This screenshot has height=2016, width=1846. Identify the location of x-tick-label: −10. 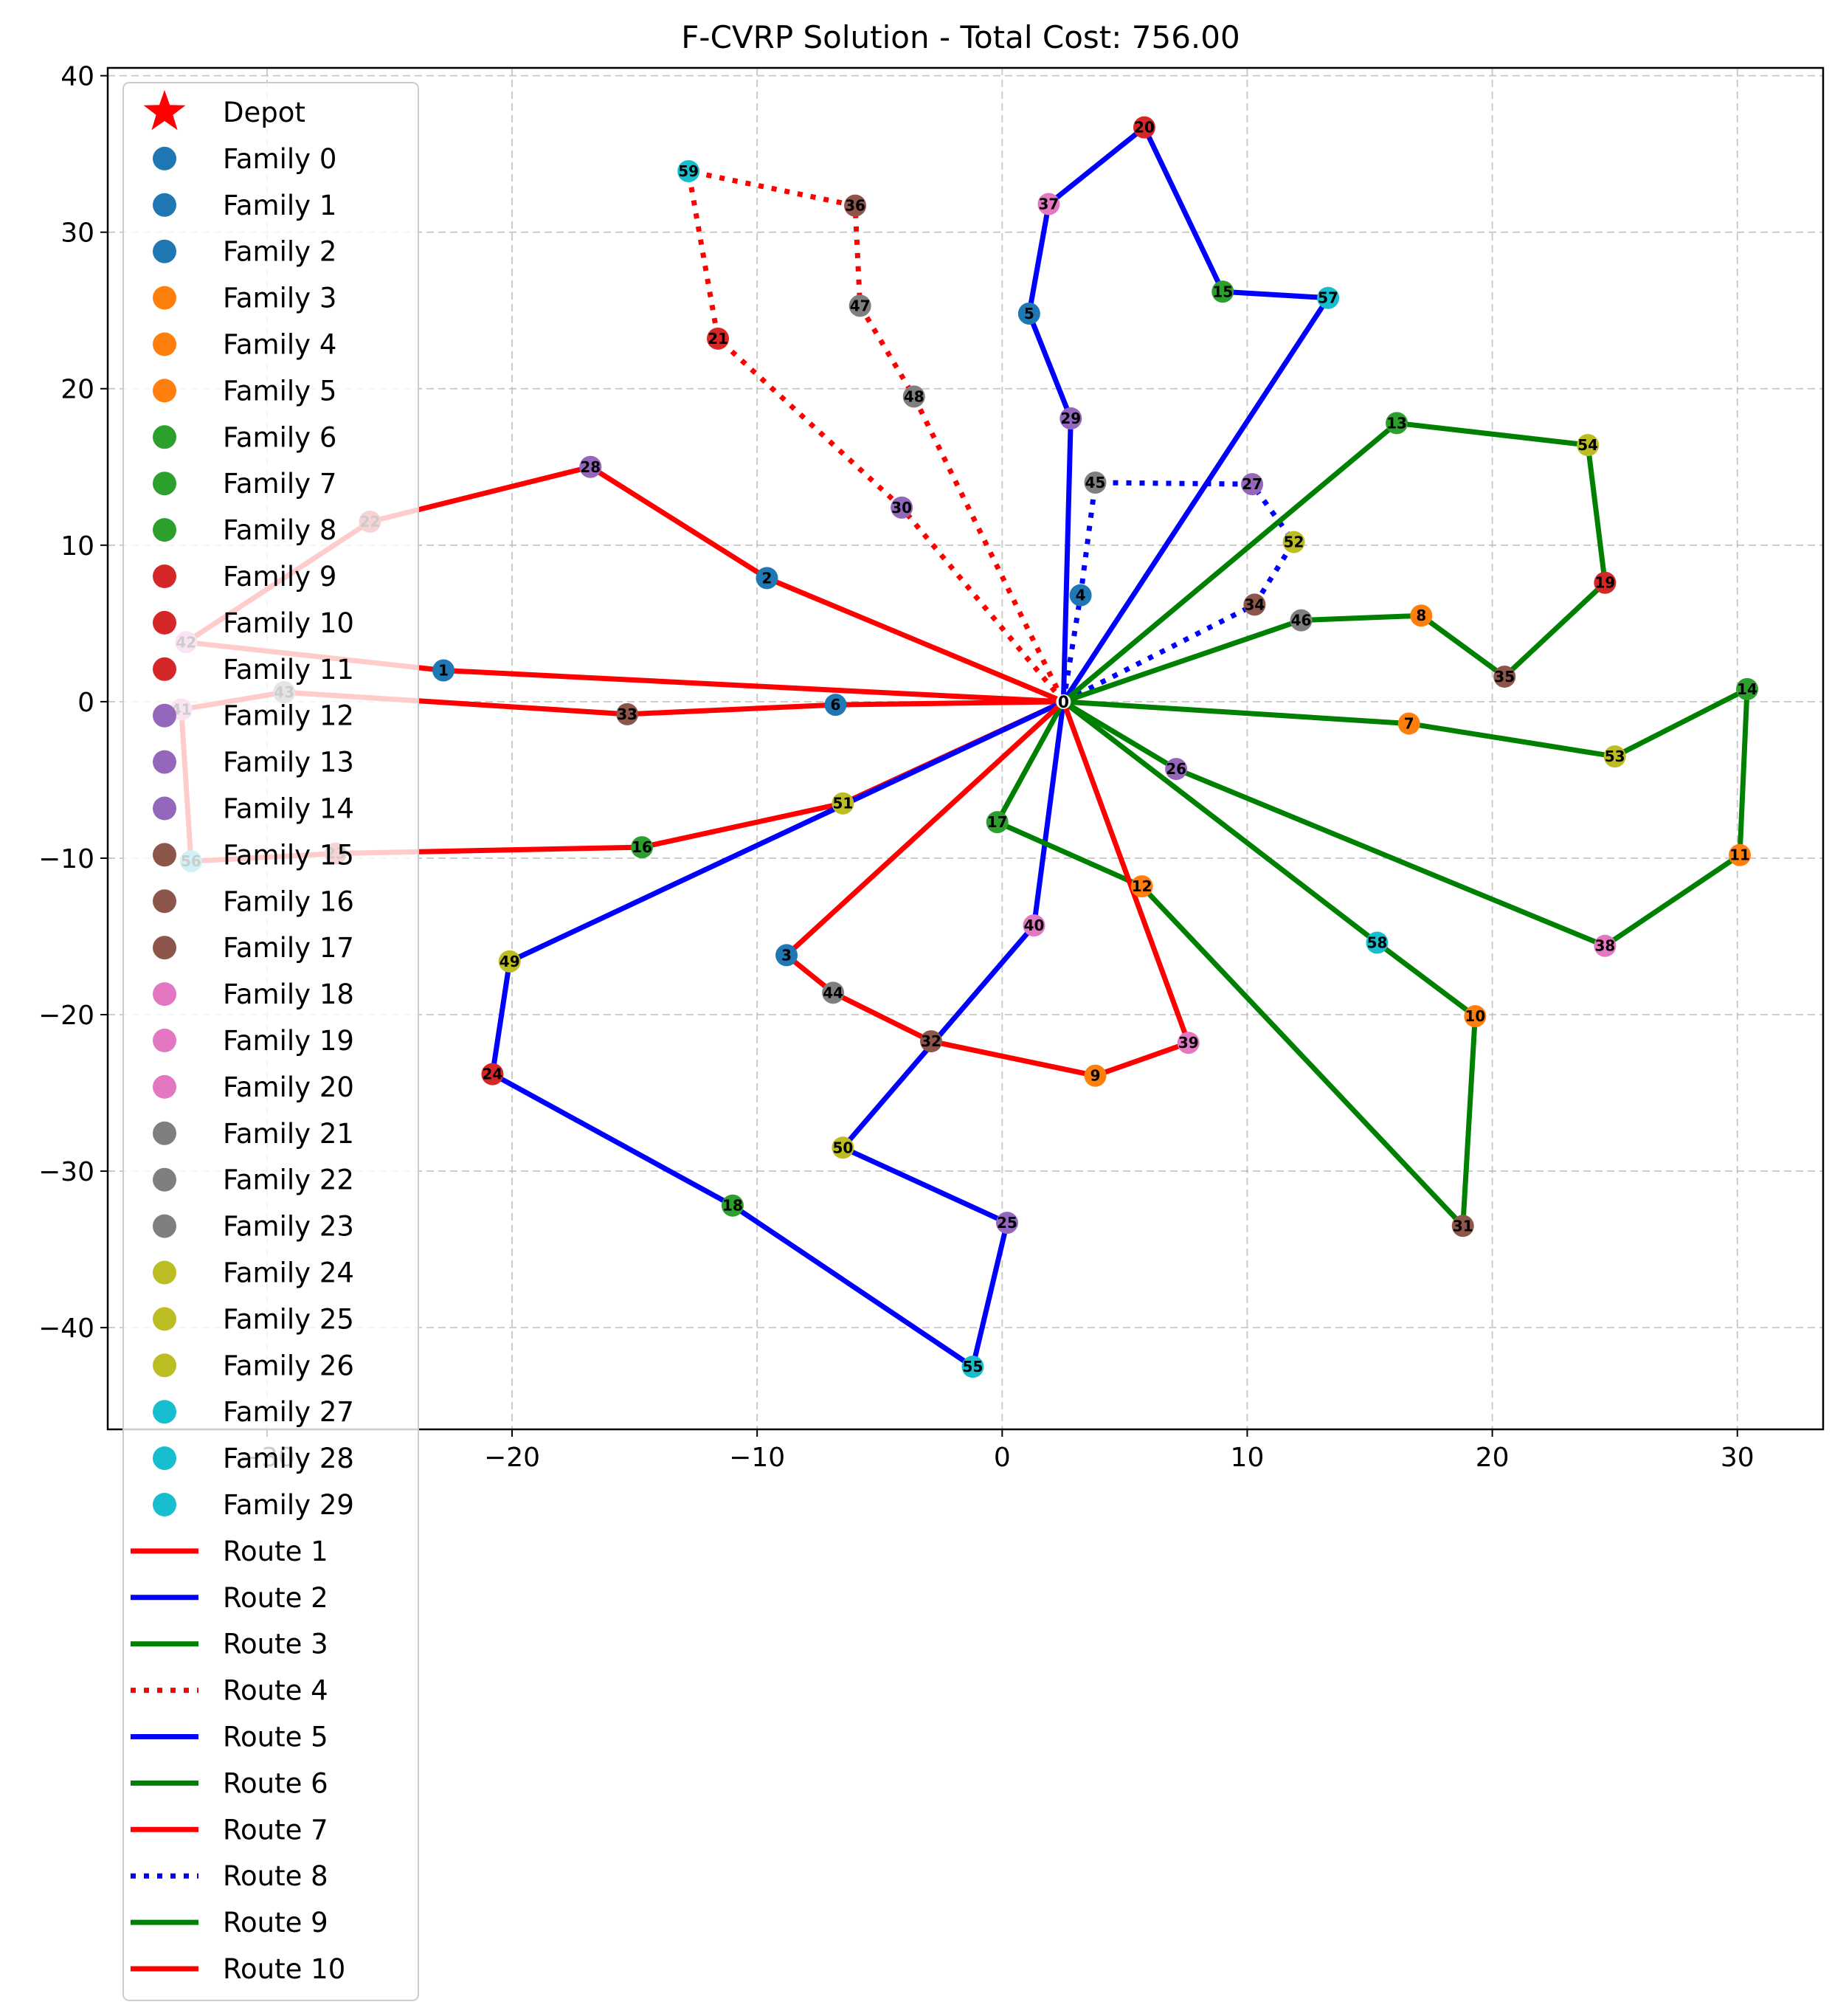
(757, 1458).